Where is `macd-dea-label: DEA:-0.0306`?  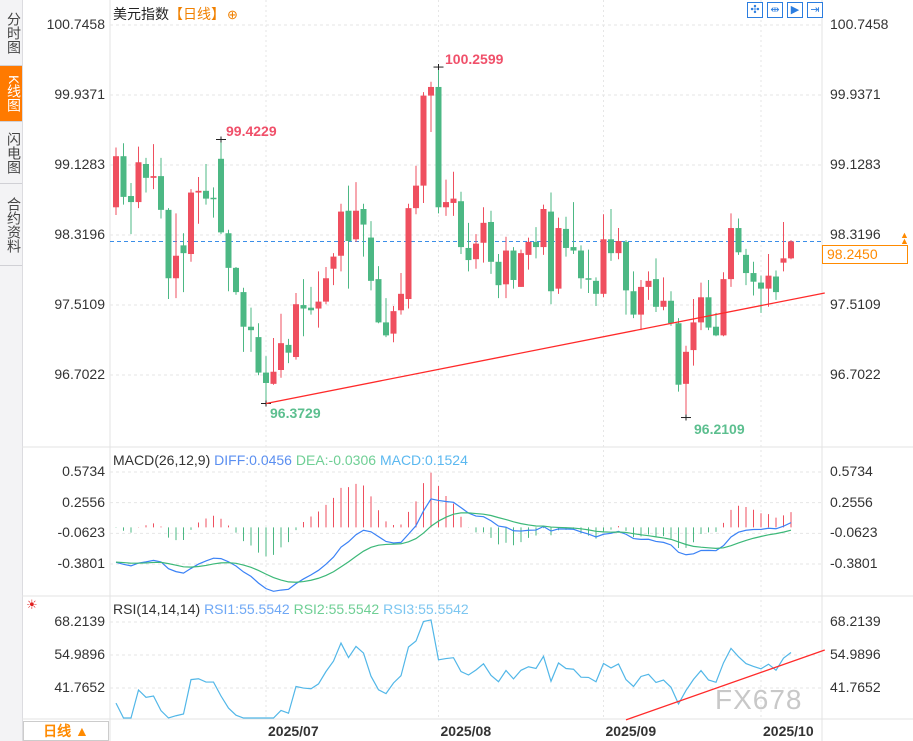 macd-dea-label: DEA:-0.0306 is located at coordinates (336, 460).